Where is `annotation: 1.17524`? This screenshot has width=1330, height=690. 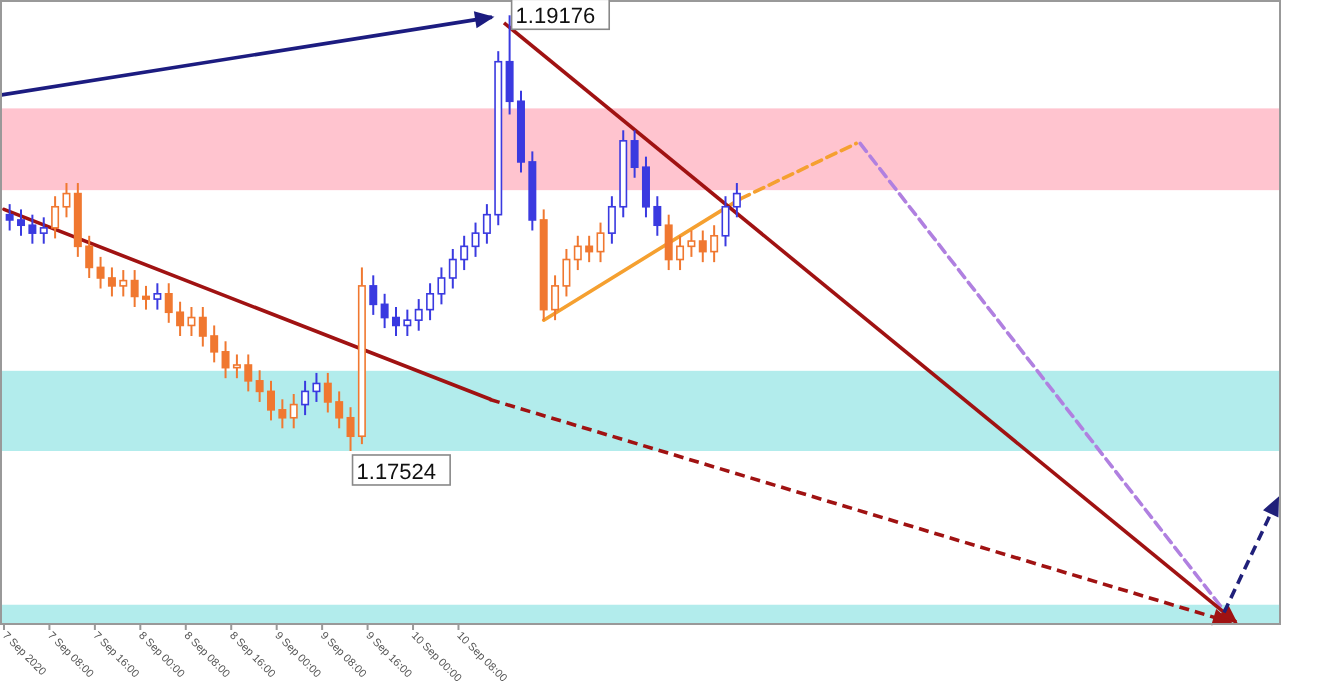
annotation: 1.17524 is located at coordinates (396, 472).